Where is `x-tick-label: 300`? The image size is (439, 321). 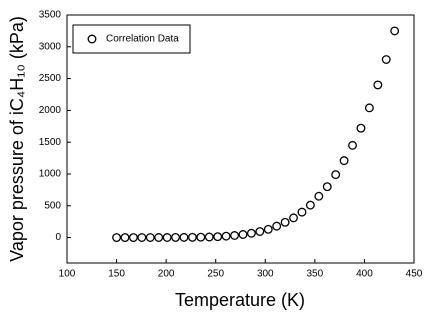 x-tick-label: 300 is located at coordinates (265, 274).